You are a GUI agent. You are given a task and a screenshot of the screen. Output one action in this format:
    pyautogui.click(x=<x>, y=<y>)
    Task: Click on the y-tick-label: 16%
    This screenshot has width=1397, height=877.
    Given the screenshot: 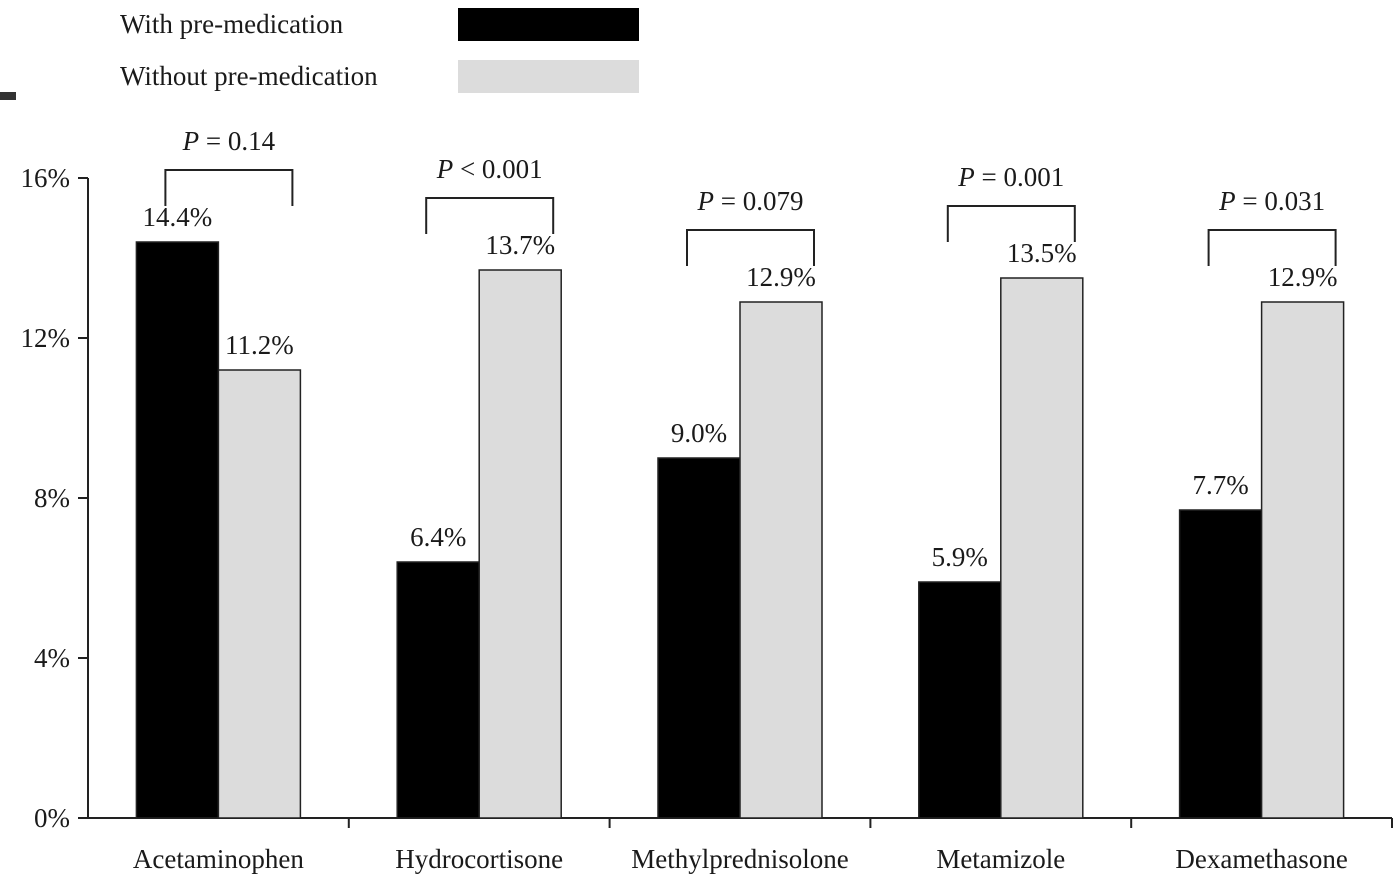 What is the action you would take?
    pyautogui.click(x=46, y=178)
    